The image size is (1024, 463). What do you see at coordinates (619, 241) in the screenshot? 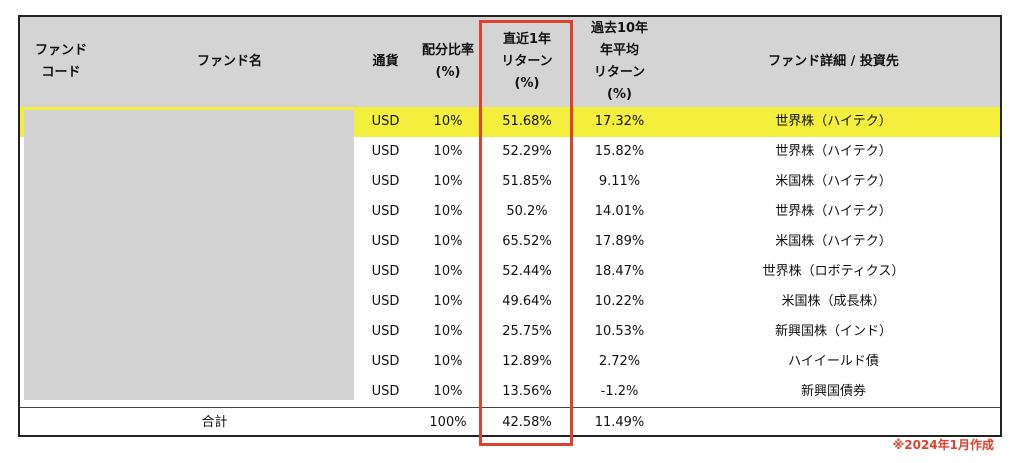
I see `table-cell: 17.89%` at bounding box center [619, 241].